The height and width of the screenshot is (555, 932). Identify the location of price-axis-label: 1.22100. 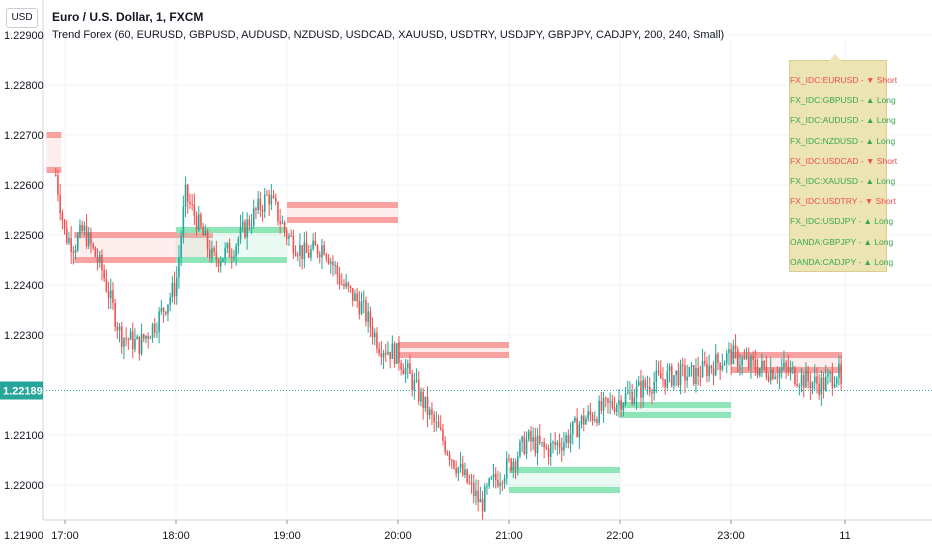
(24, 436).